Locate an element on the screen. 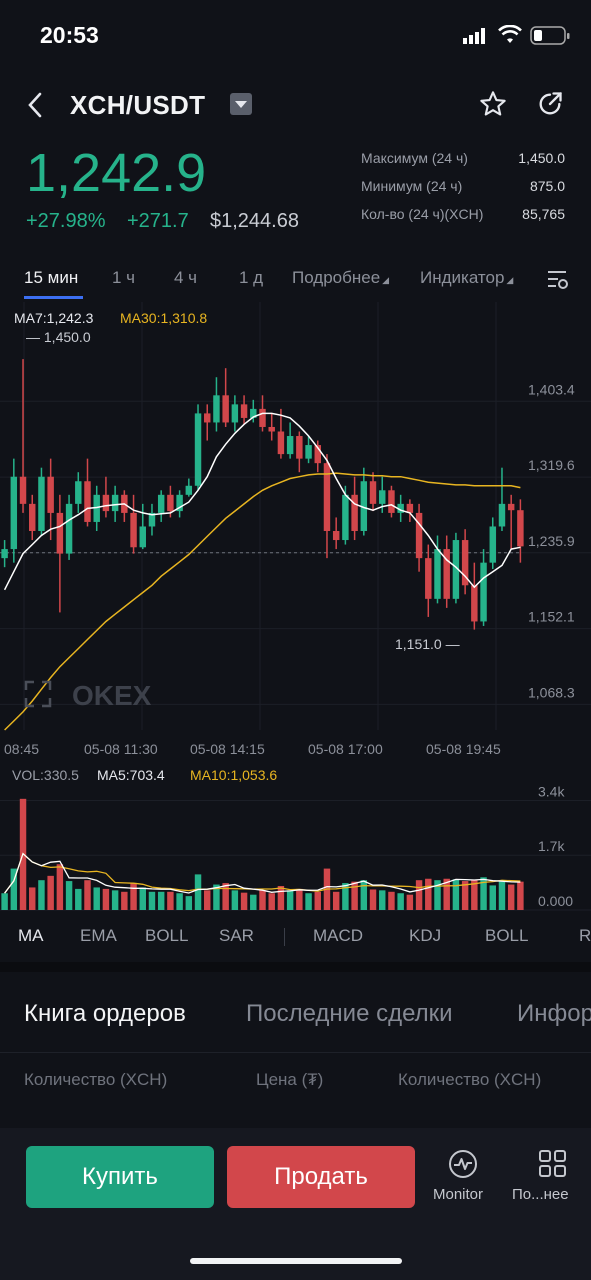  x-tick-label: 05-08 17:00 is located at coordinates (345, 749).